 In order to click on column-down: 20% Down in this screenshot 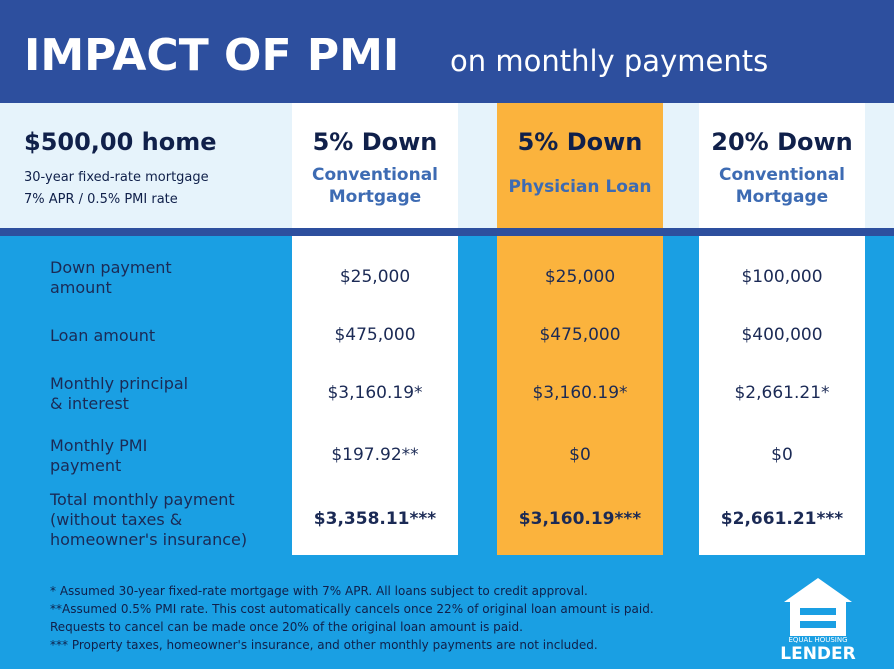, I will do `click(782, 142)`.